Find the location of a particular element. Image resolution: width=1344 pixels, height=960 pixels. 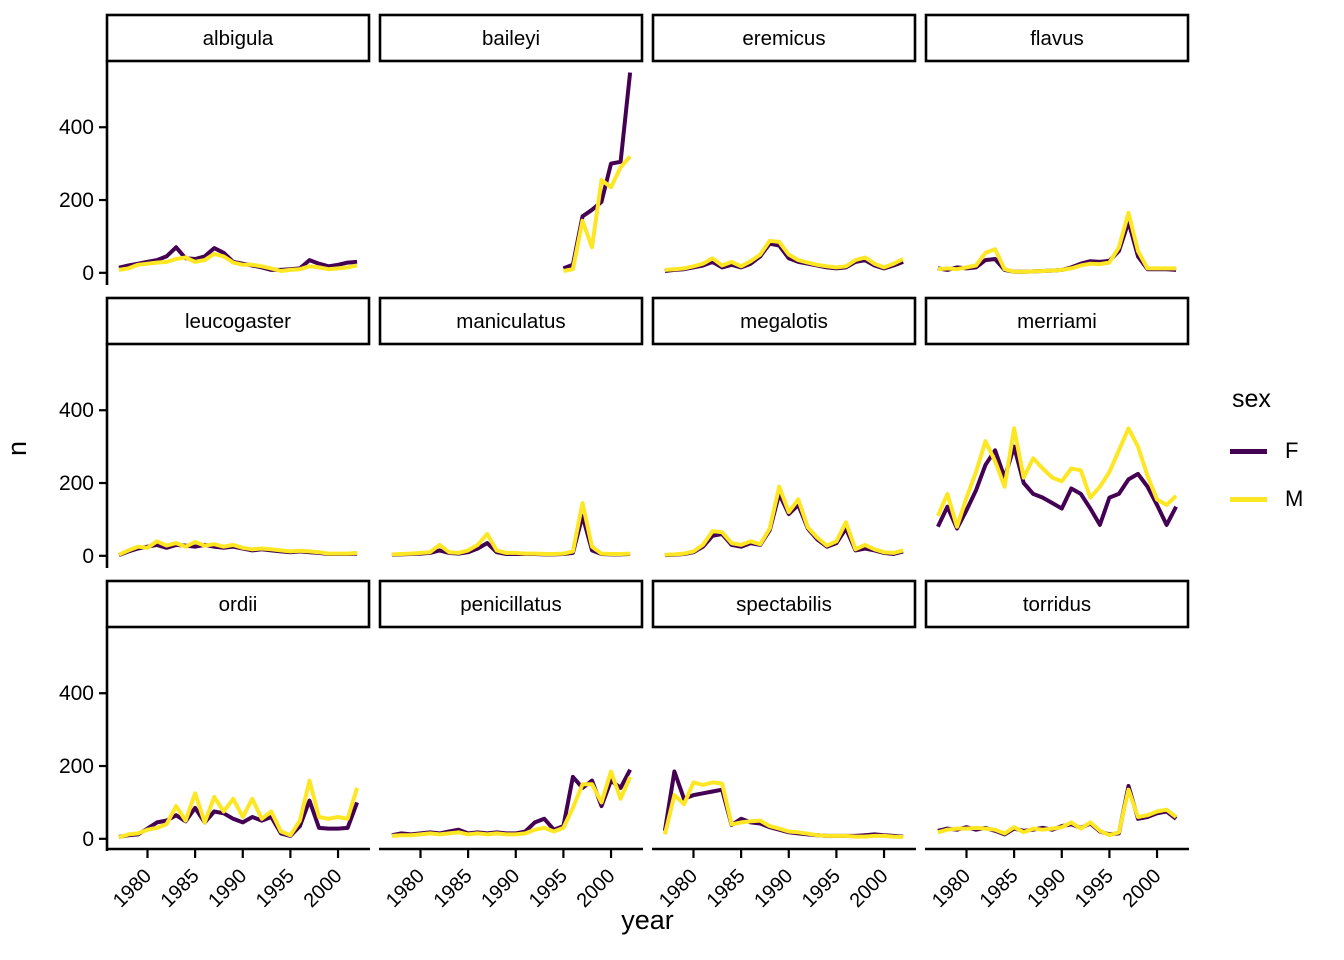

facet-strip-label: spectabilis is located at coordinates (784, 604).